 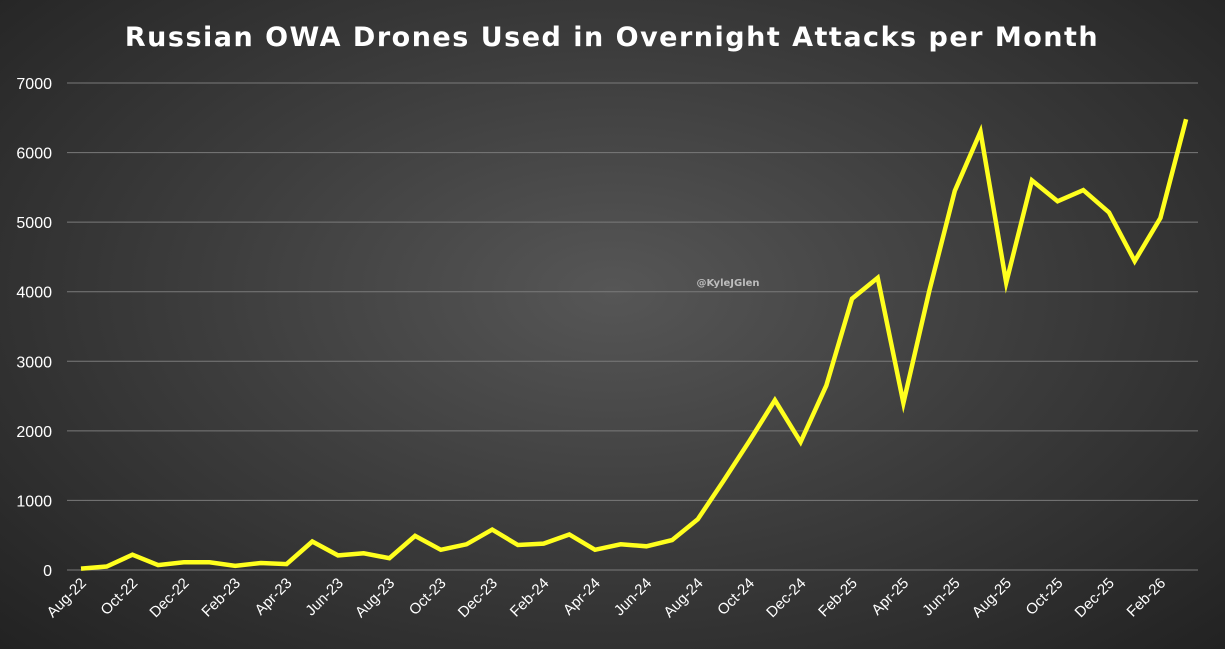 I want to click on x-tick-label: Dec-22, so click(x=169, y=598).